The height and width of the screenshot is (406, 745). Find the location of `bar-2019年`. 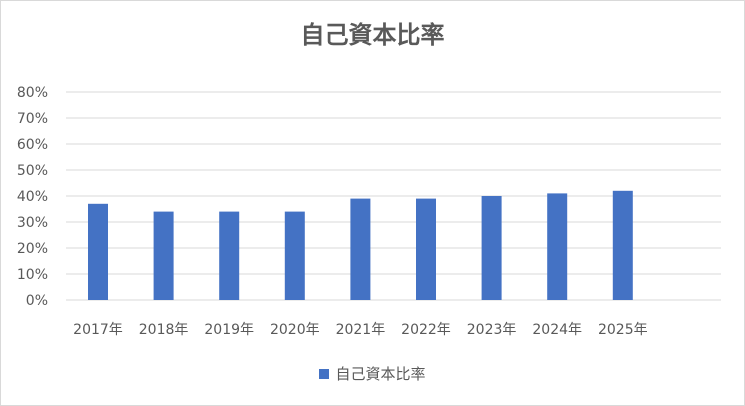

bar-2019年 is located at coordinates (229, 255).